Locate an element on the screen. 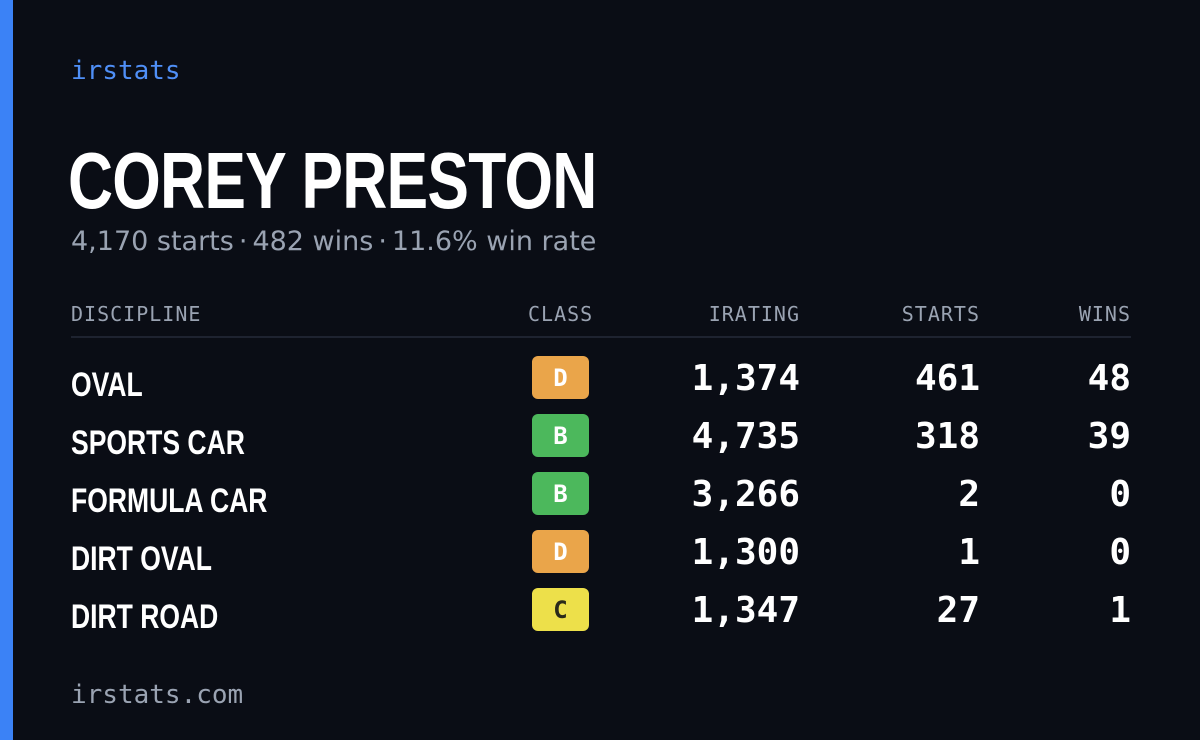  table-row: OVAL D 1,374 461 48 is located at coordinates (601, 383).